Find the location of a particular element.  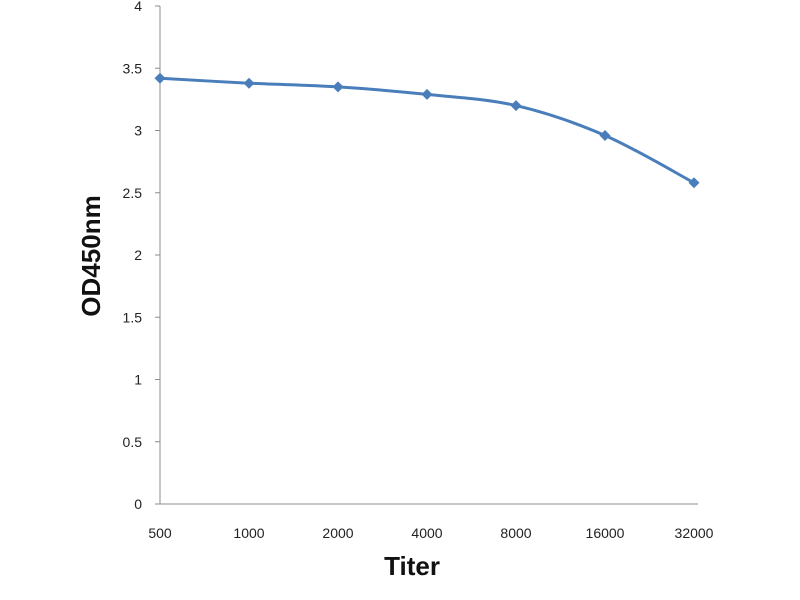

y-tick-labels: 0 0.5 1 1.5 2 2.5 3 3.5 4 is located at coordinates (141, 256).